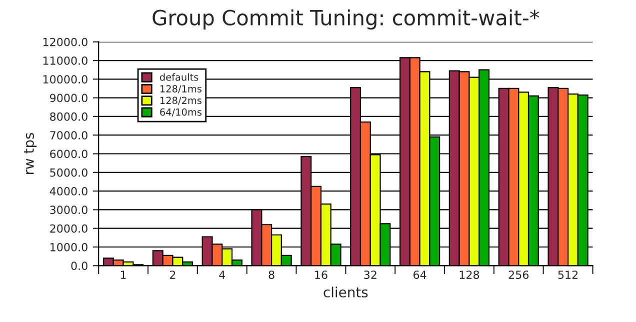 The image size is (636, 322). What do you see at coordinates (518, 274) in the screenshot?
I see `x-tick-label: 256` at bounding box center [518, 274].